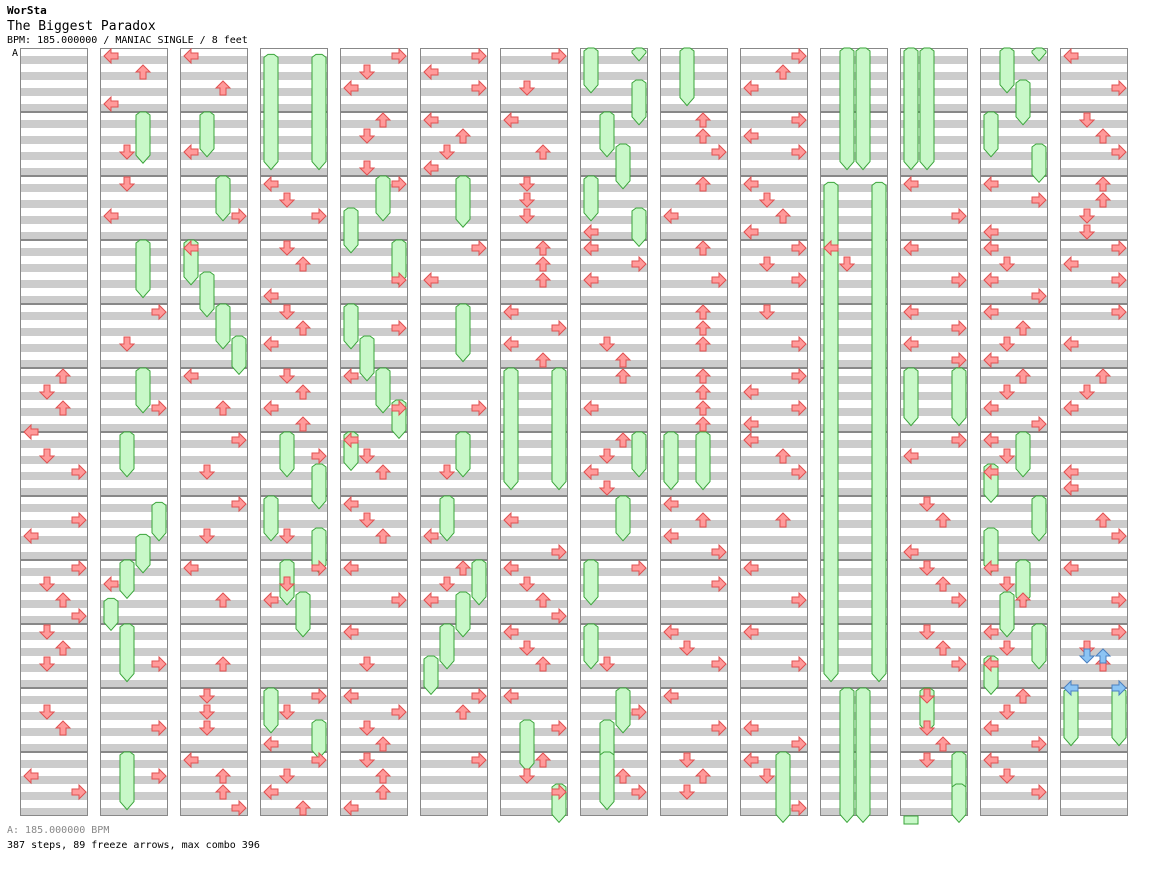 The image size is (1152, 876). What do you see at coordinates (15, 53) in the screenshot?
I see `bpm-marker-label: A` at bounding box center [15, 53].